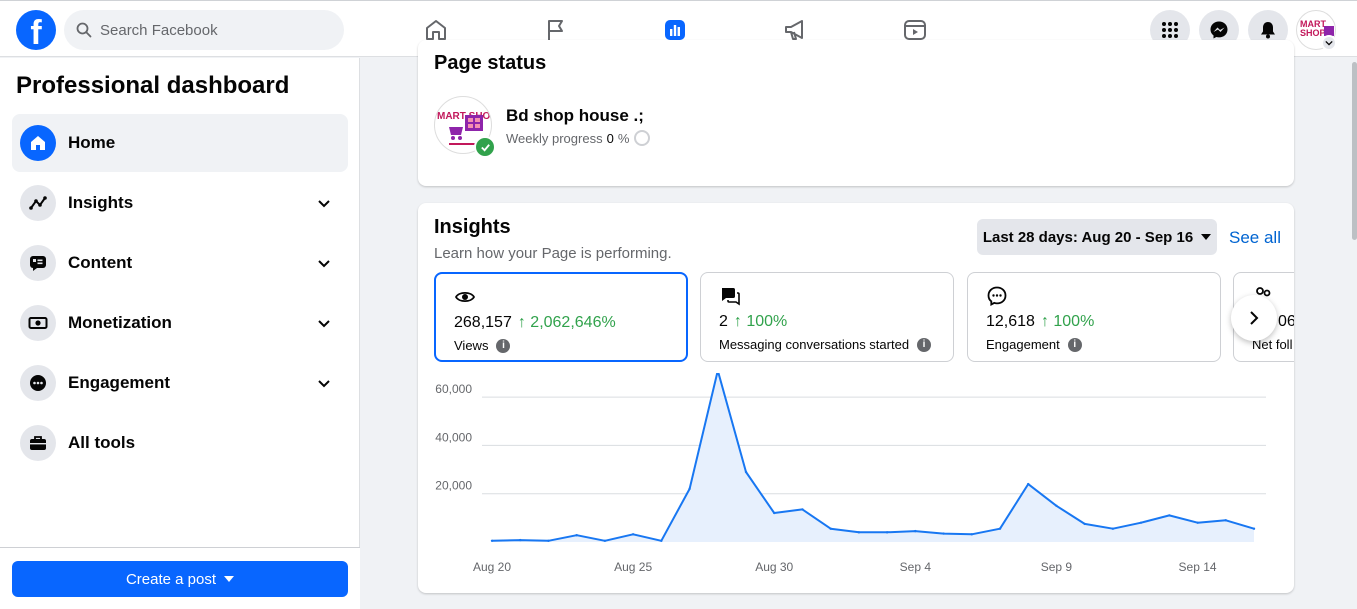  What do you see at coordinates (102, 442) in the screenshot?
I see `sidebar-item-label: All tools` at bounding box center [102, 442].